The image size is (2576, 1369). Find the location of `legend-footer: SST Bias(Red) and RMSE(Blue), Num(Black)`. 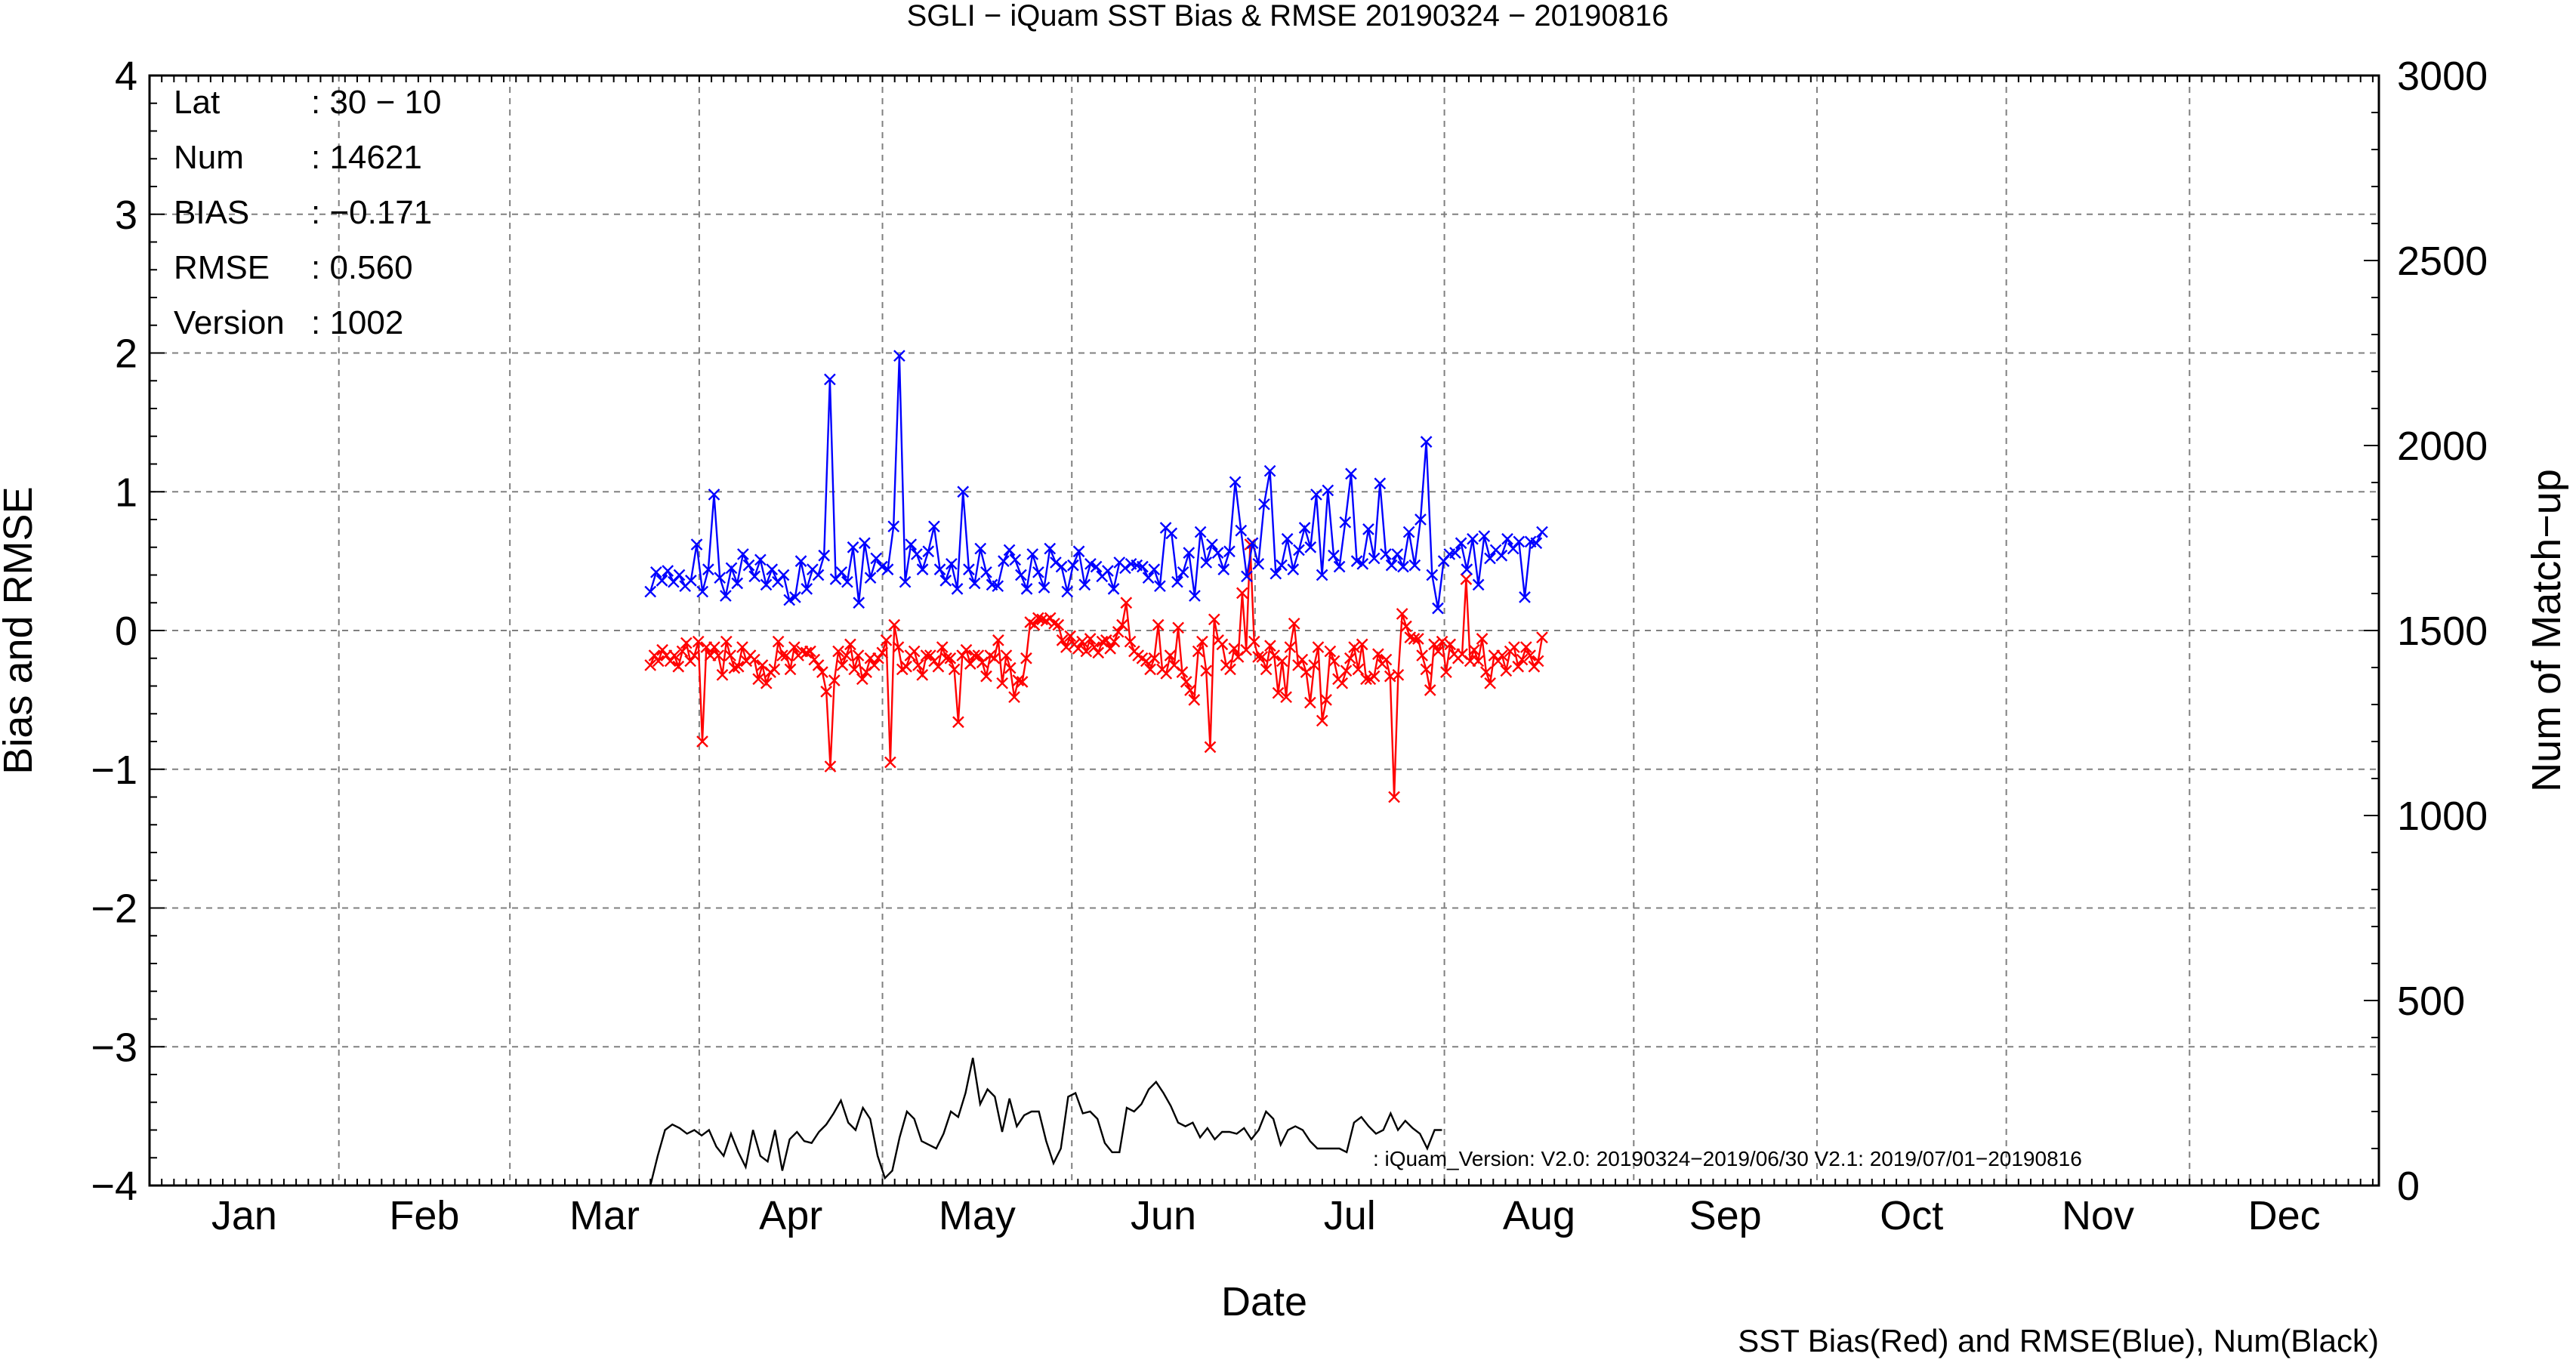

legend-footer: SST Bias(Red) and RMSE(Blue), Num(Black) is located at coordinates (2058, 1340).